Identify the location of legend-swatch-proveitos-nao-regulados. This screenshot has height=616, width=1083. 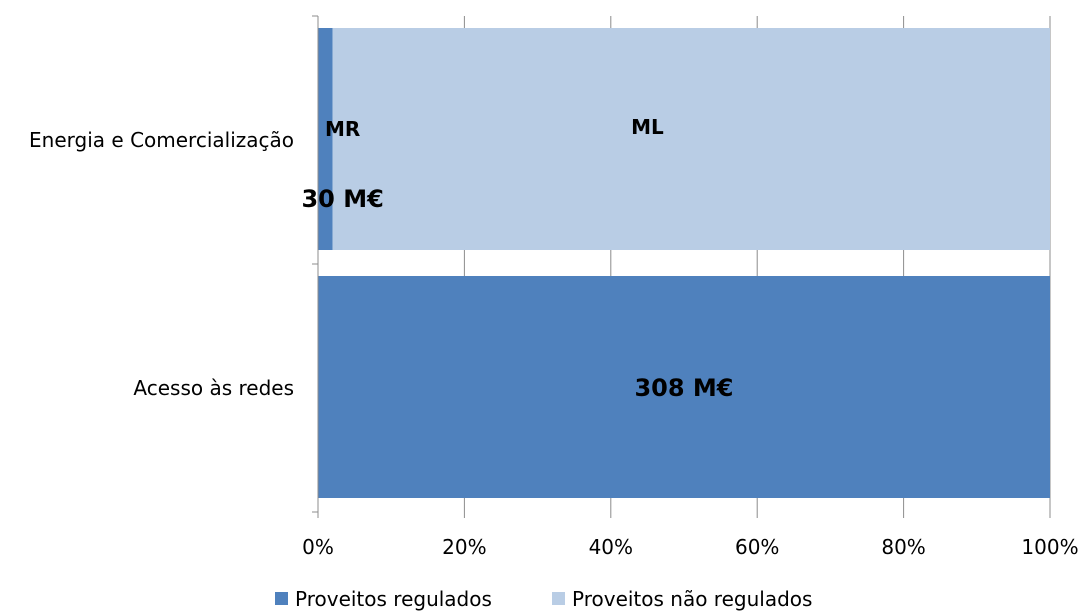
(558, 598).